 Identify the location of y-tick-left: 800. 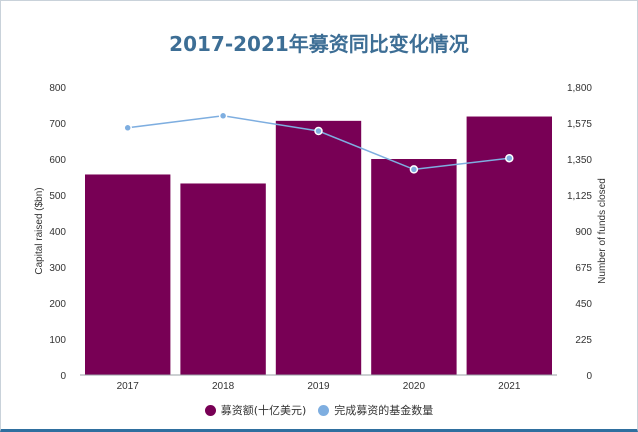
(57, 88).